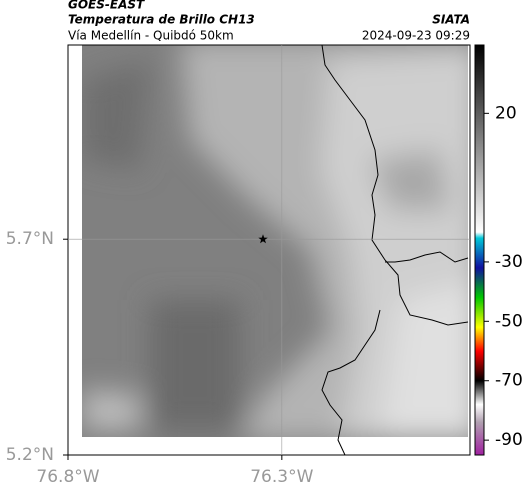 This screenshot has height=491, width=526. Describe the element at coordinates (106, 6) in the screenshot. I see `satellite: GOES-EAST` at that location.